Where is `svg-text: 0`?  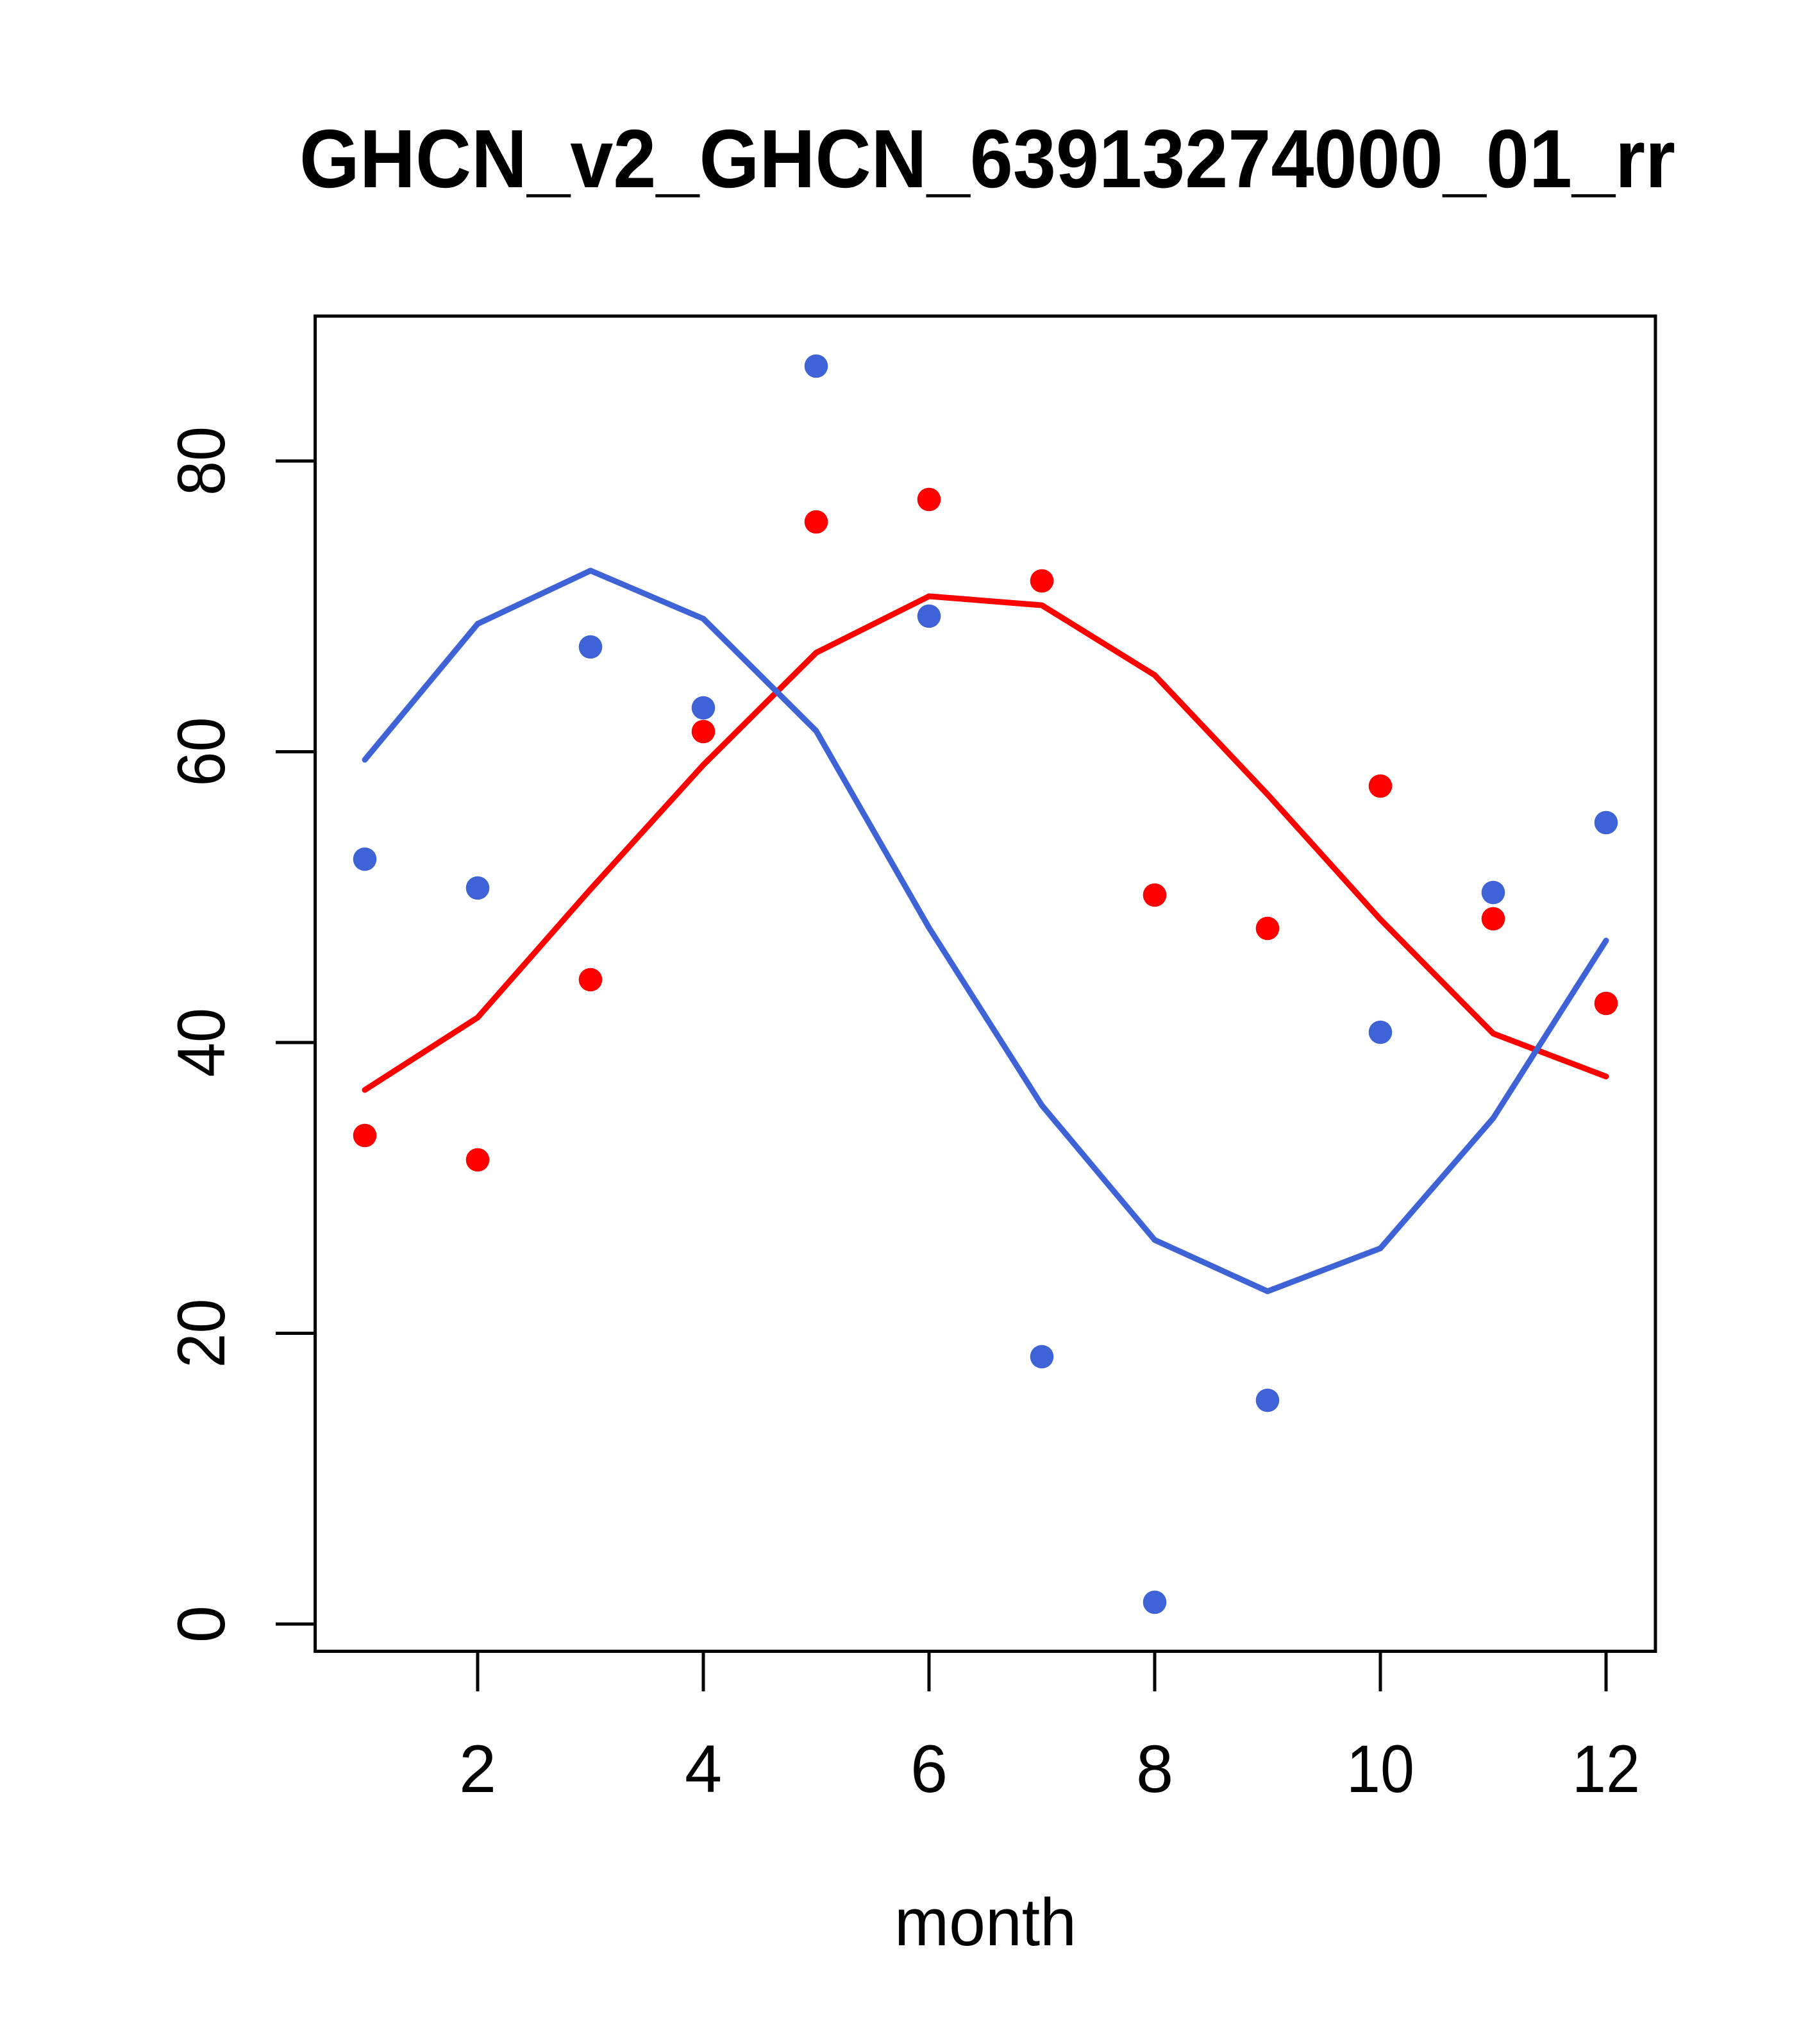
svg-text: 0 is located at coordinates (201, 1624).